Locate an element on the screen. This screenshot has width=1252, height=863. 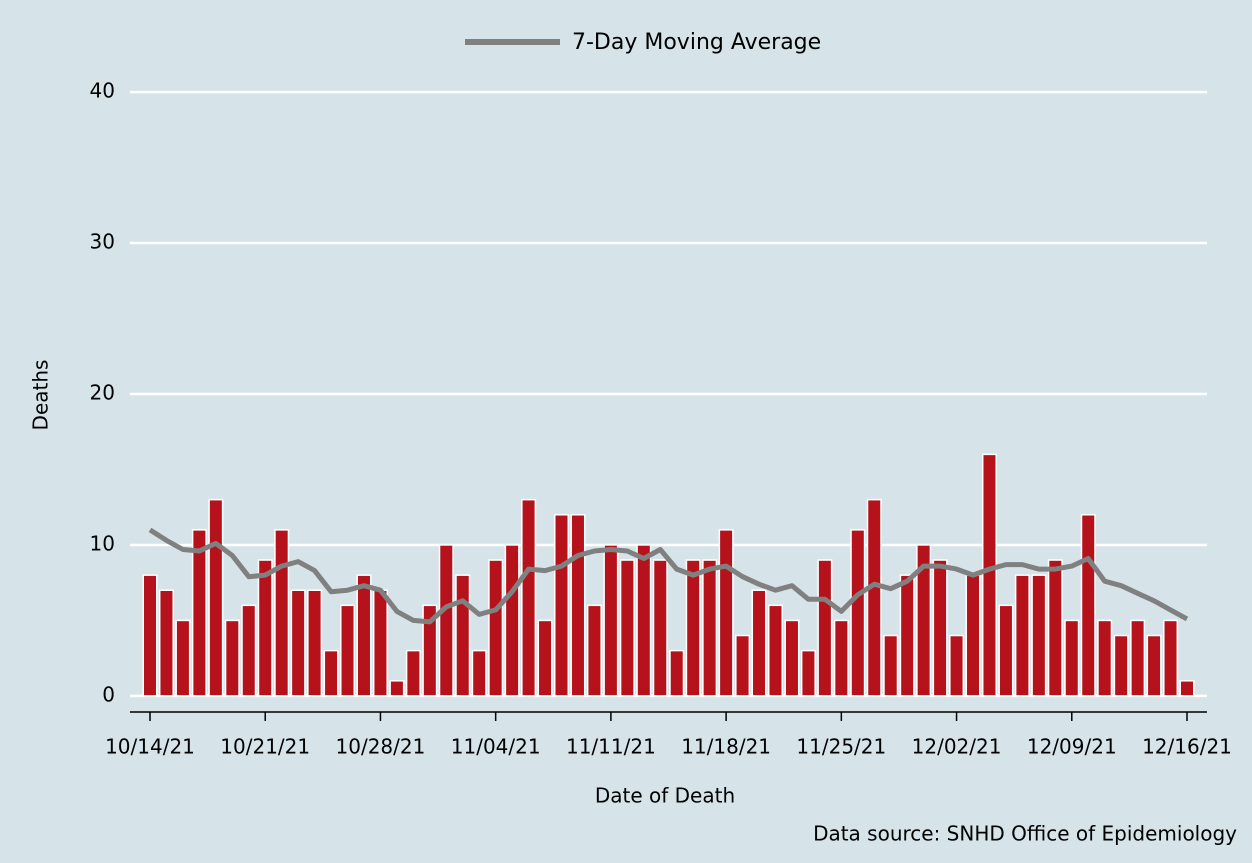
y-axis-title: Deaths is located at coordinates (41, 395).